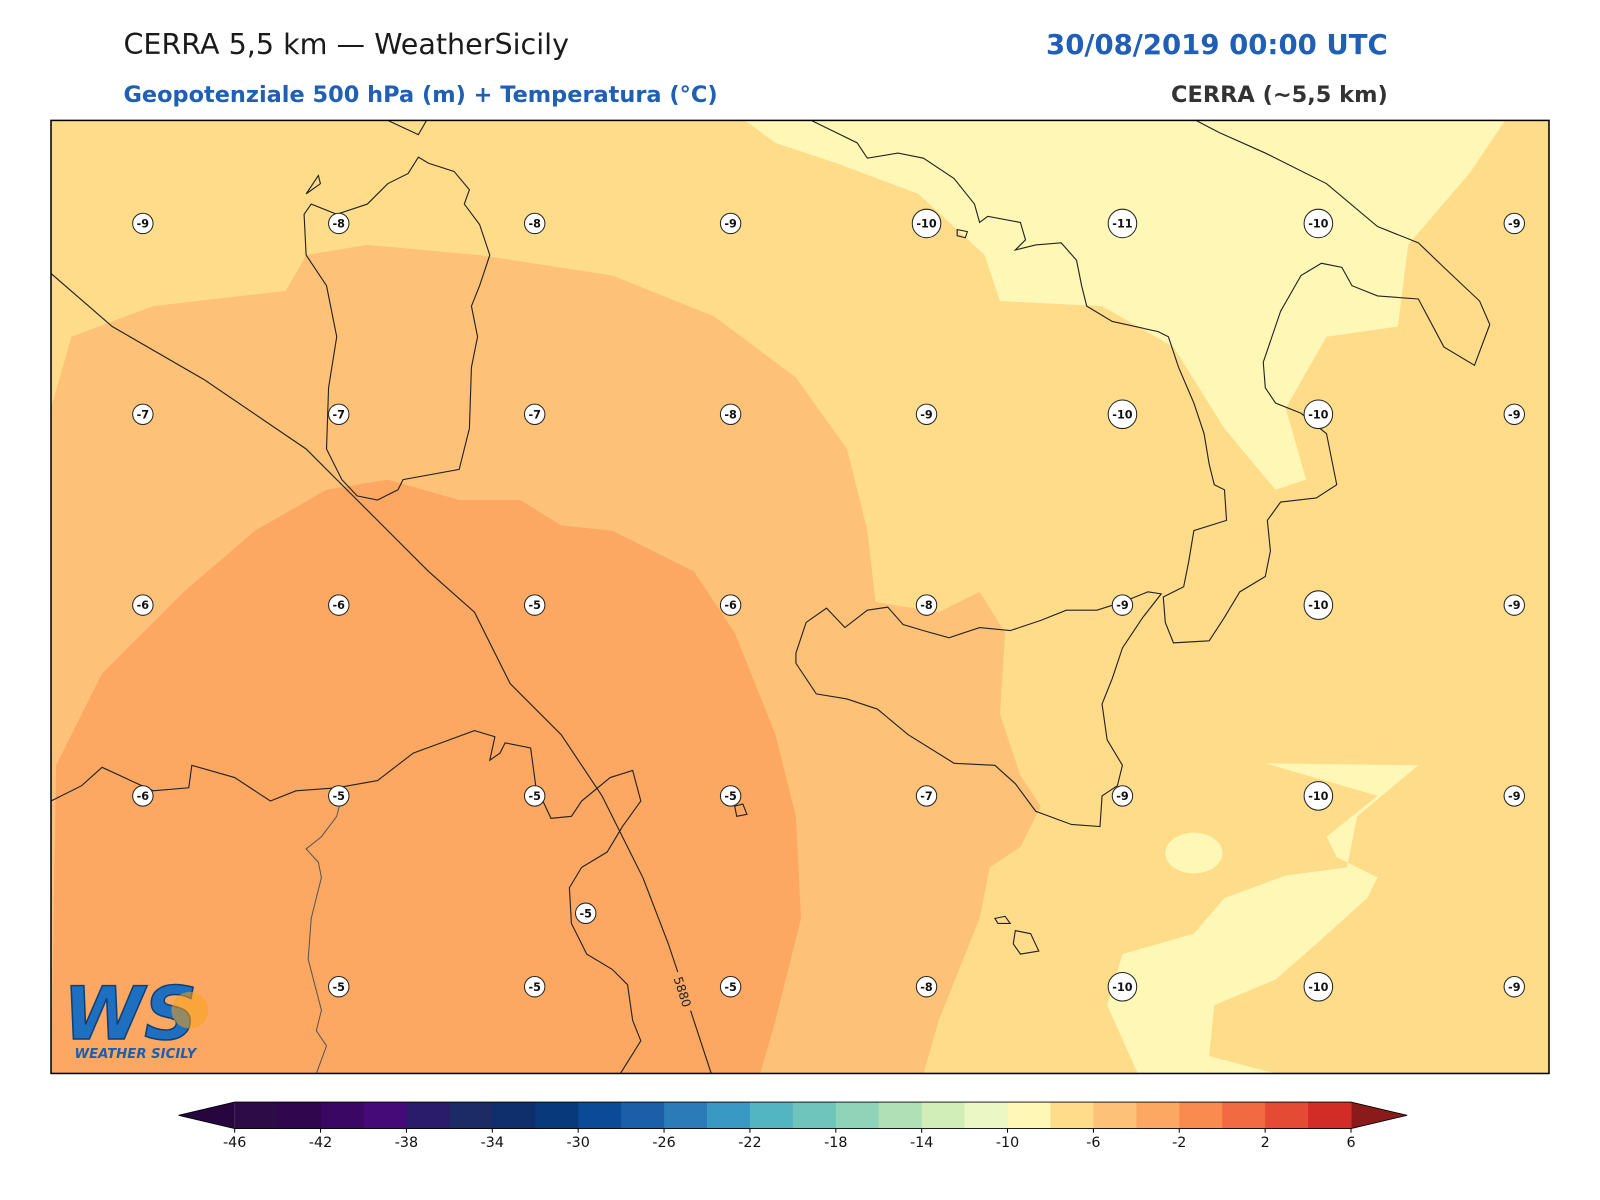  Describe the element at coordinates (1379, 1115) in the screenshot. I see `colorbar-extend` at that location.